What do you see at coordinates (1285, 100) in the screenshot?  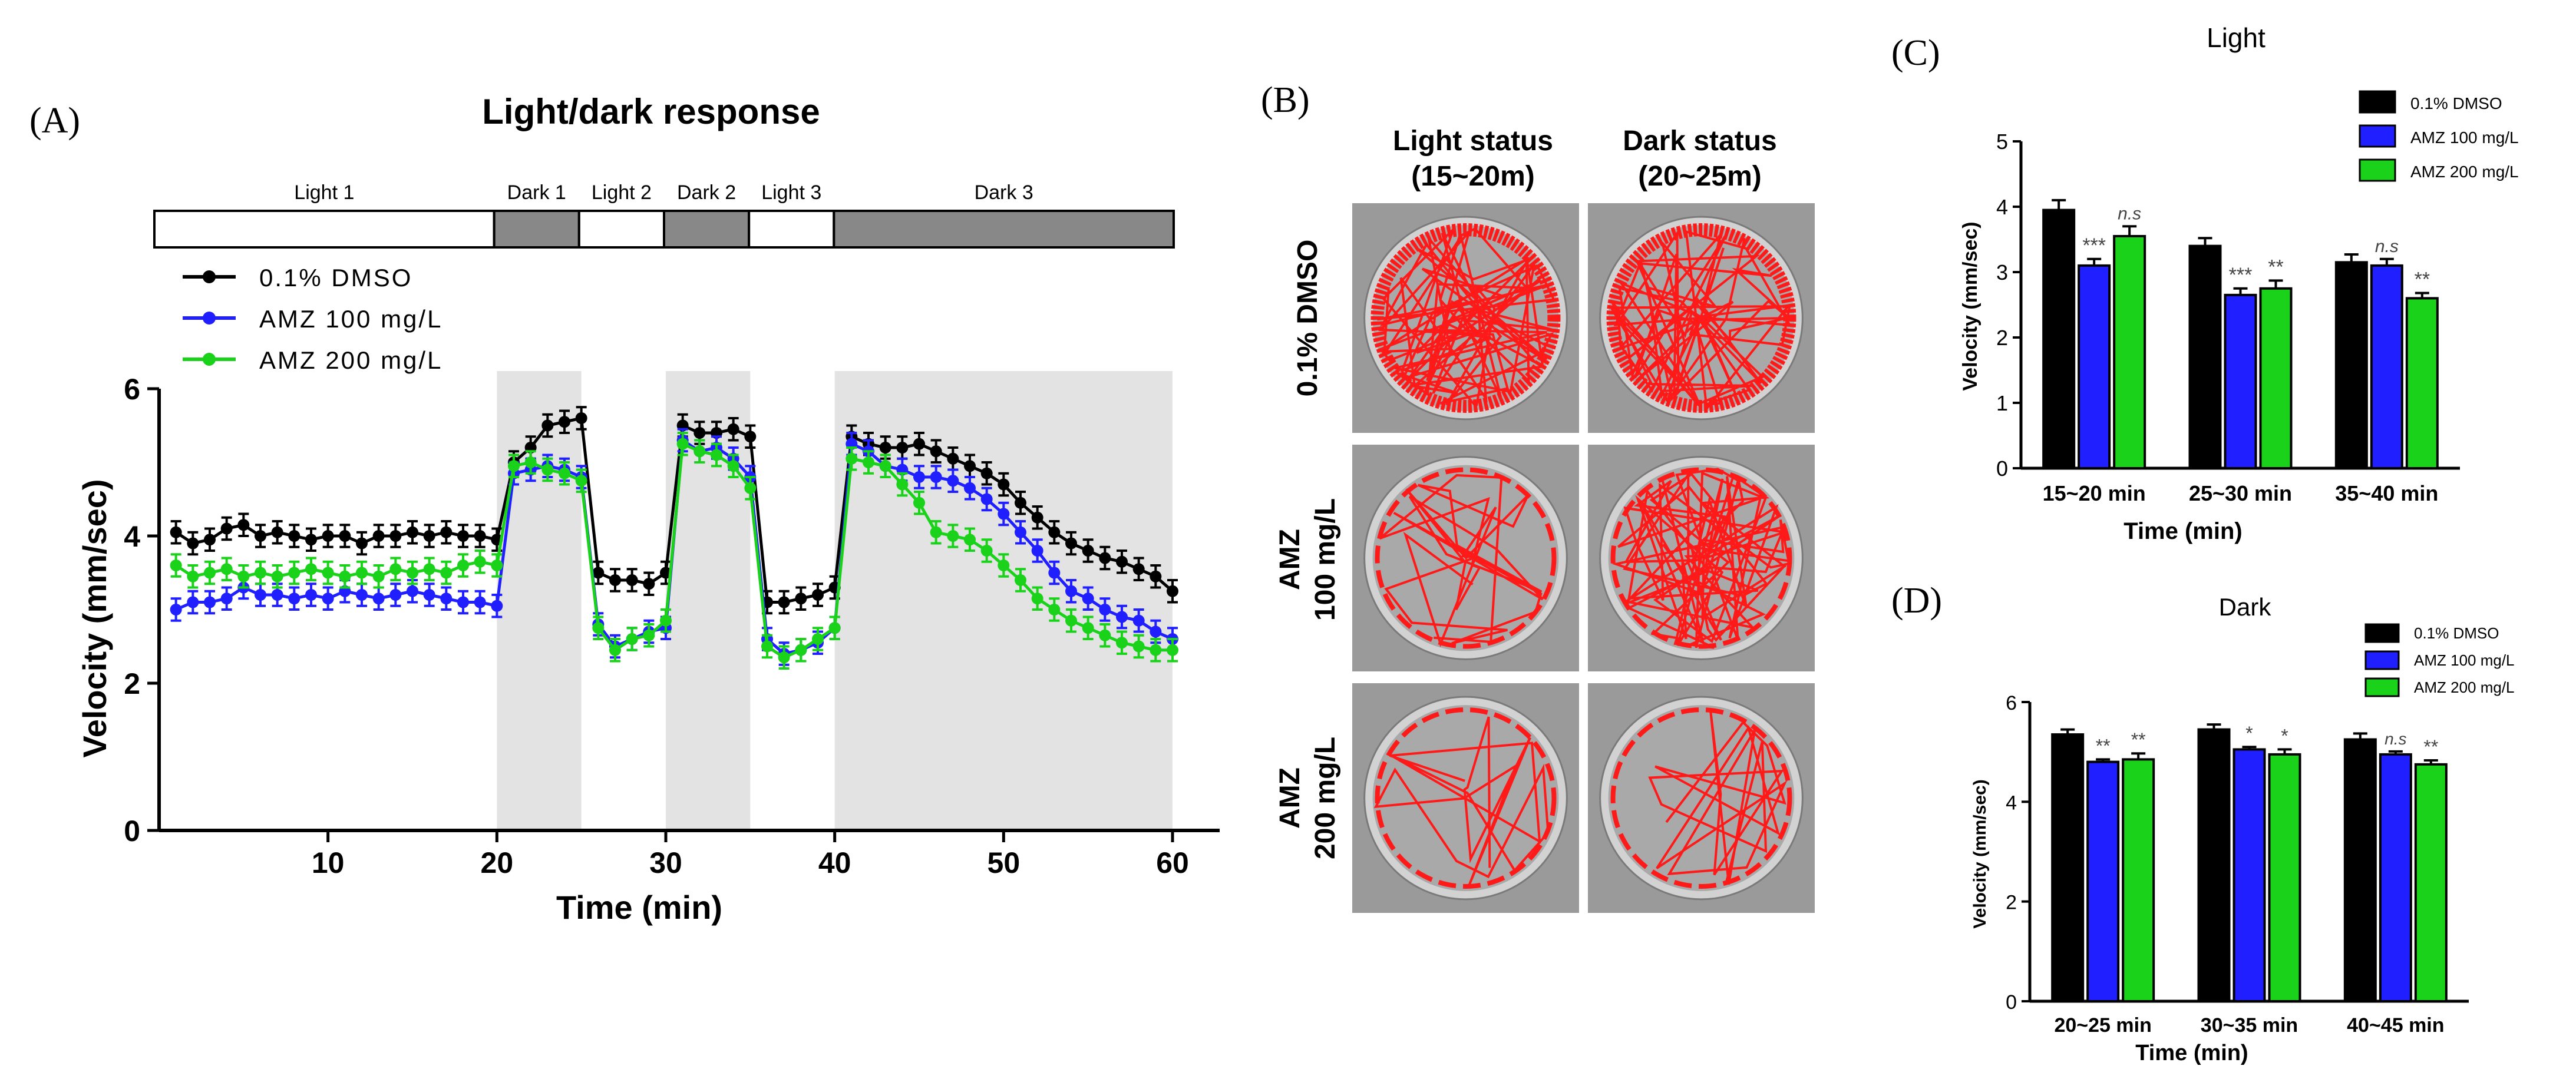 I see `panel-b-letter: (B)` at bounding box center [1285, 100].